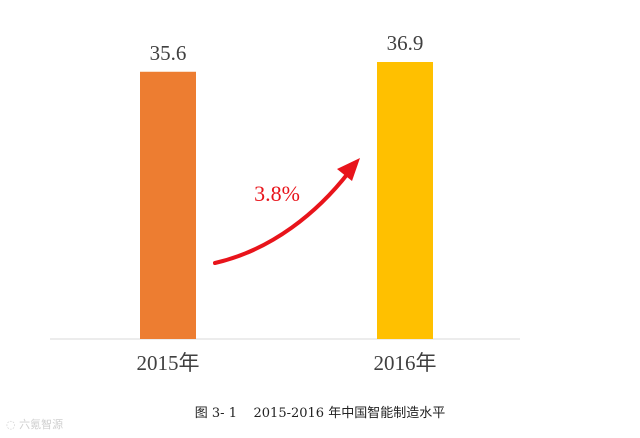  What do you see at coordinates (168, 53) in the screenshot?
I see `data-label-1: 35.6` at bounding box center [168, 53].